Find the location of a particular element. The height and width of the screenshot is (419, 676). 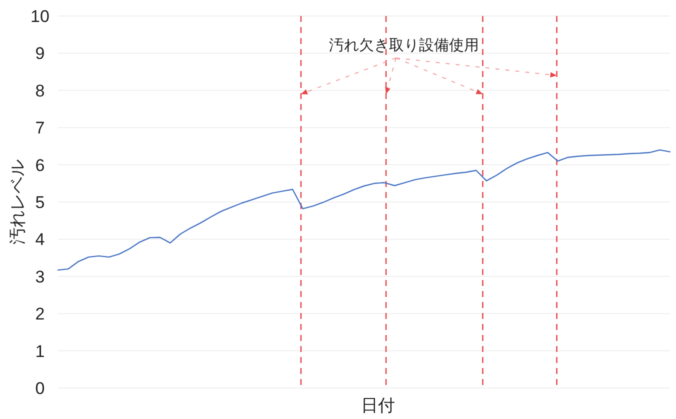

annotation: 汚れ欠き取り設備使用 is located at coordinates (404, 45).